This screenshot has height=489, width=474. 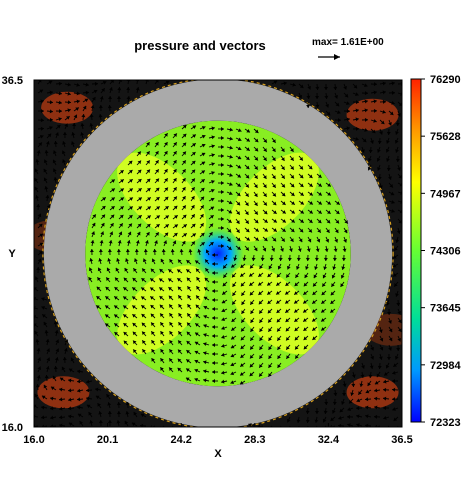 I want to click on x-tick-label: 16.0, so click(x=33, y=440).